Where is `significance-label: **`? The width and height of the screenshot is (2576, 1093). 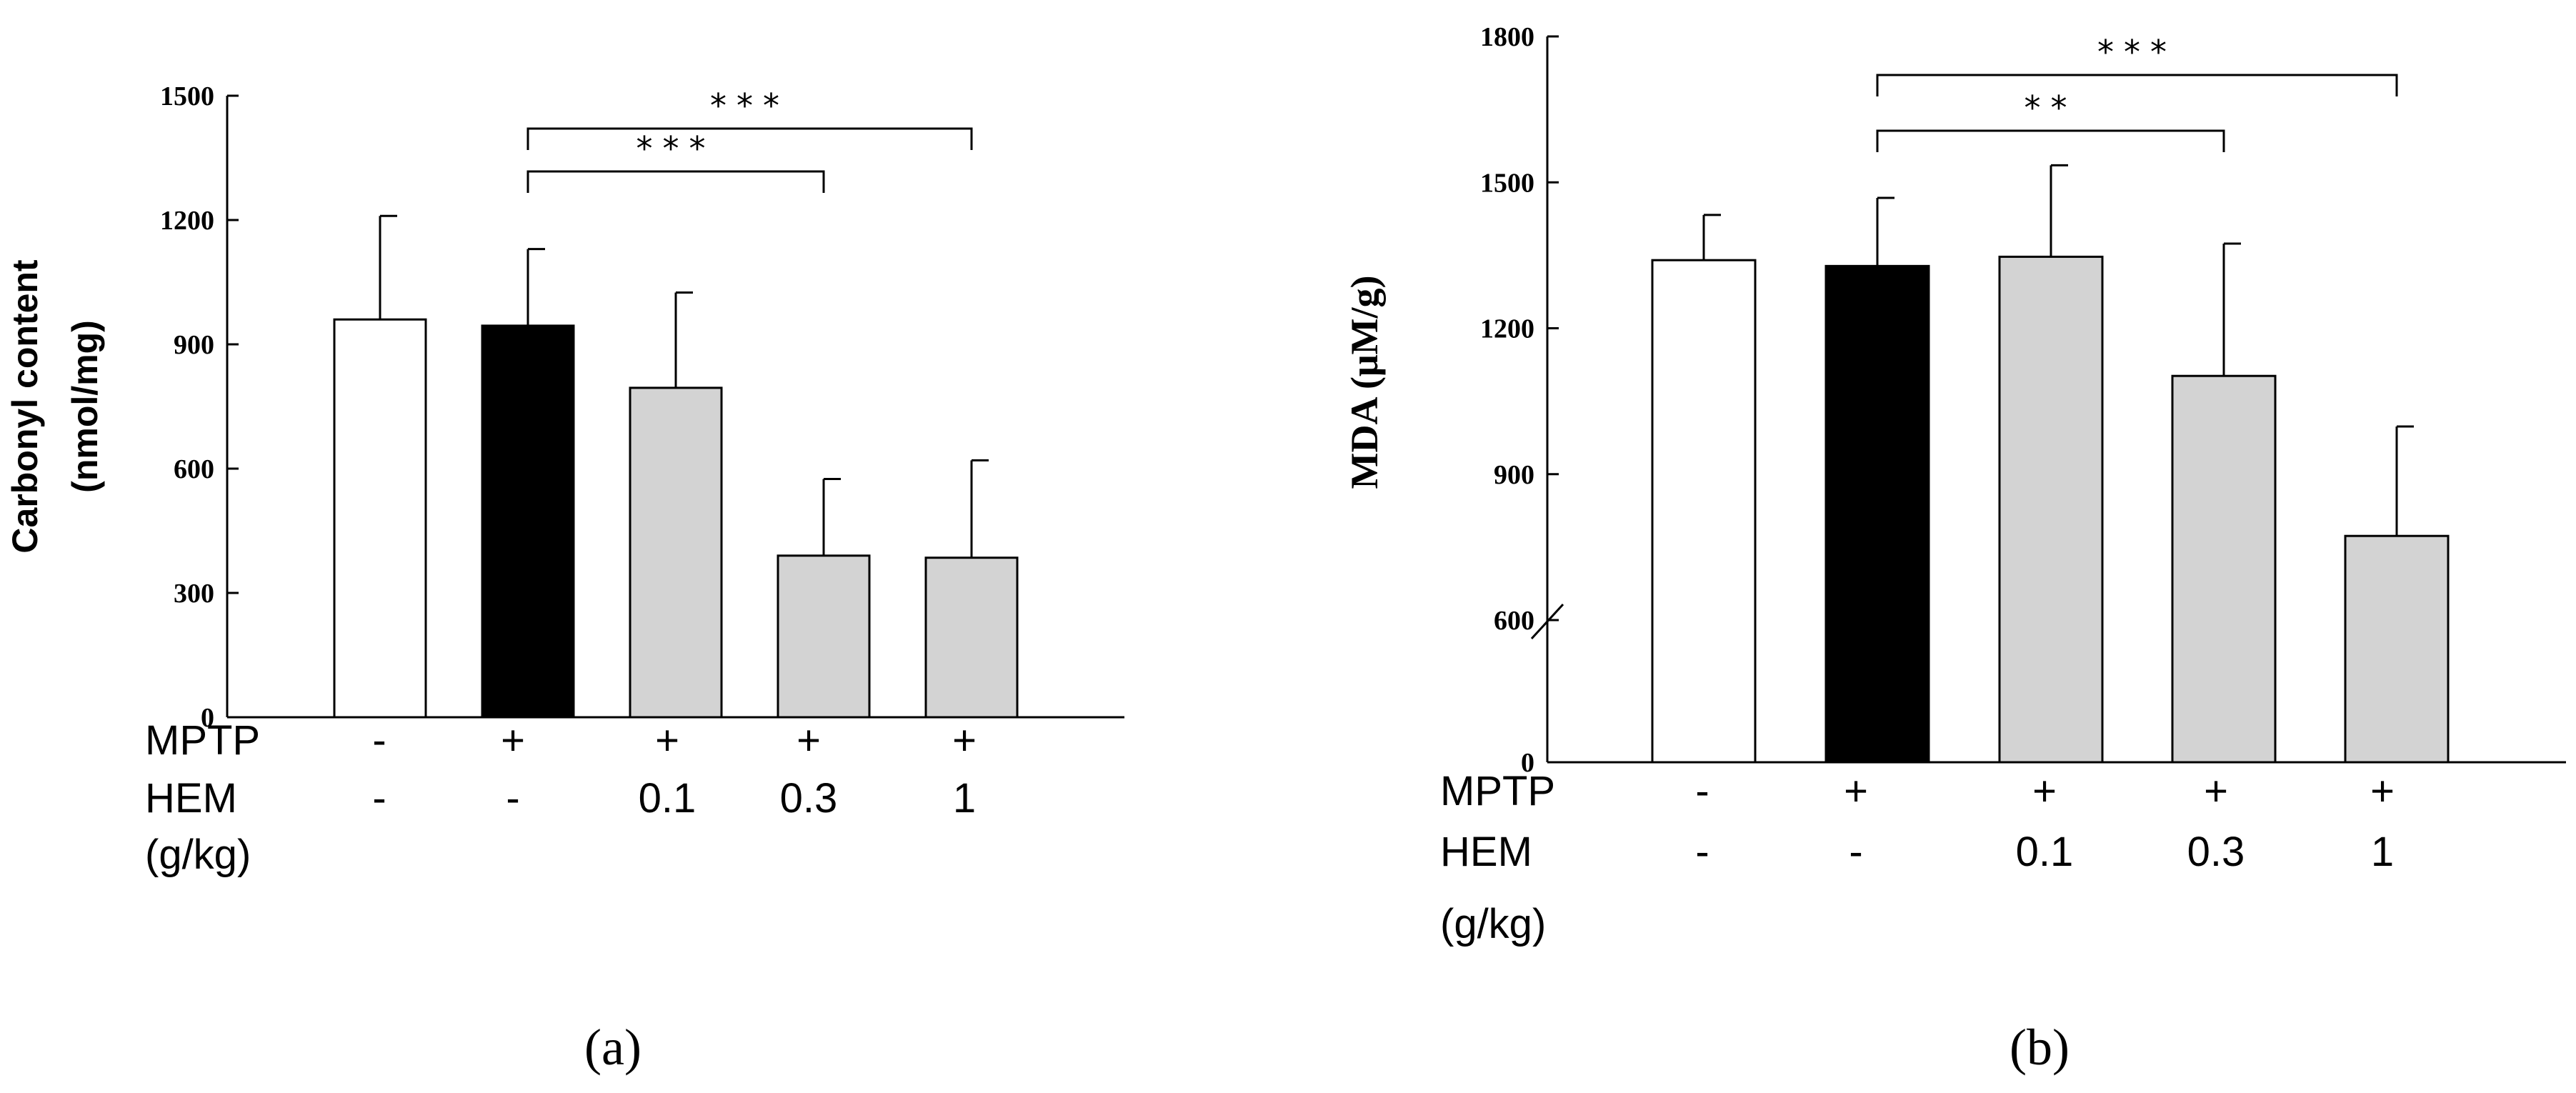
significance-label: ** is located at coordinates (2051, 108).